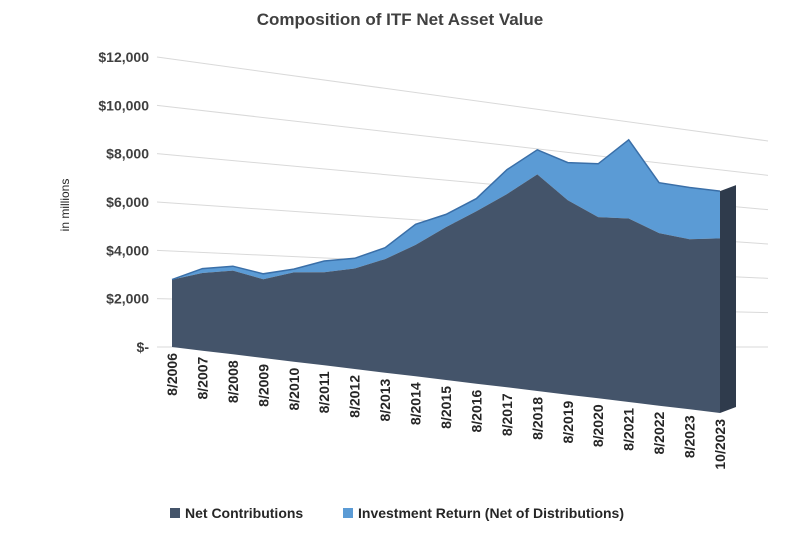 This screenshot has width=800, height=535. What do you see at coordinates (123, 105) in the screenshot?
I see `y-tick-label: $10,000` at bounding box center [123, 105].